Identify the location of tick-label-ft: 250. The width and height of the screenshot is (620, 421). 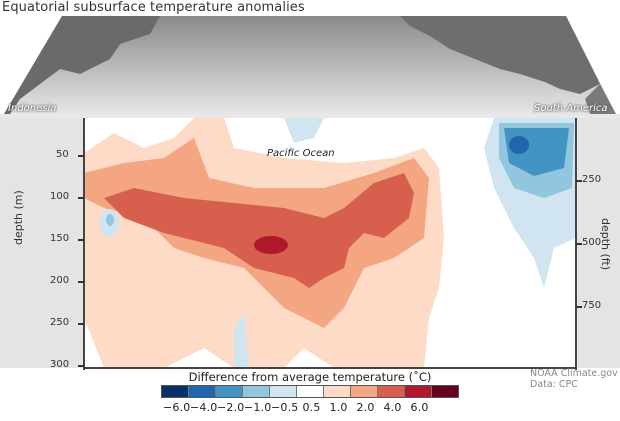
(592, 179).